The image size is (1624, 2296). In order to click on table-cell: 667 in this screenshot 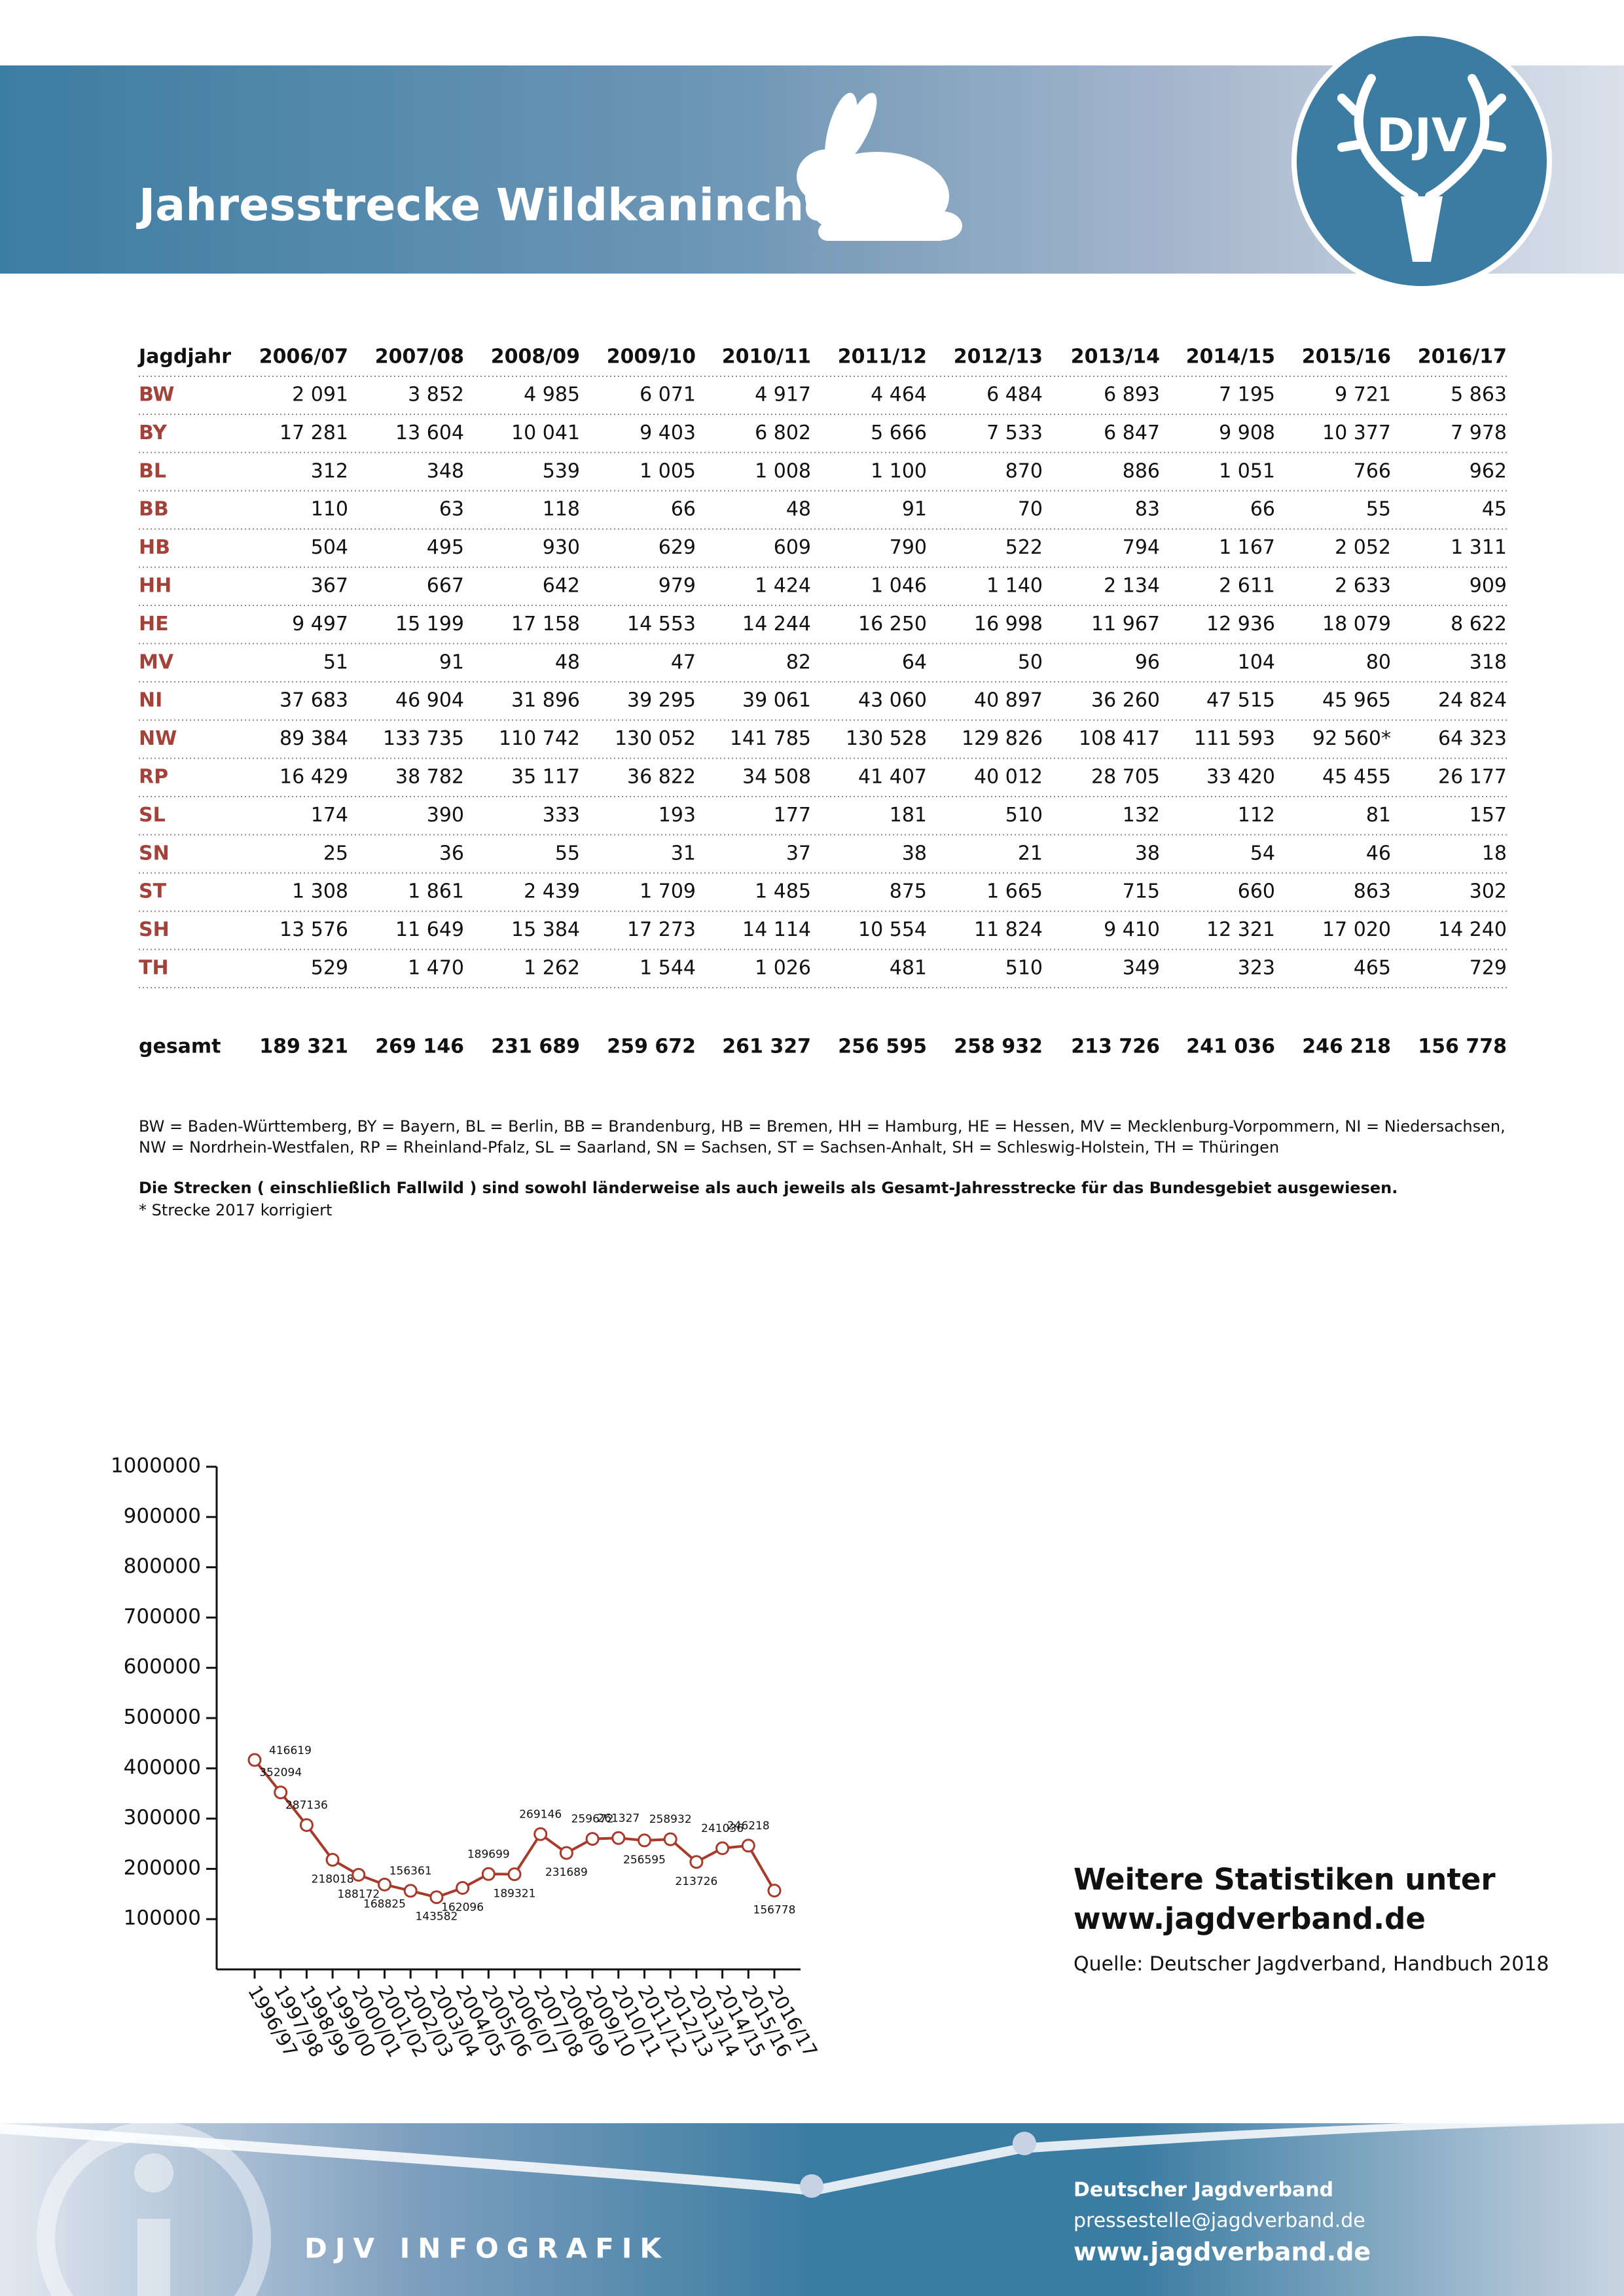, I will do `click(445, 586)`.